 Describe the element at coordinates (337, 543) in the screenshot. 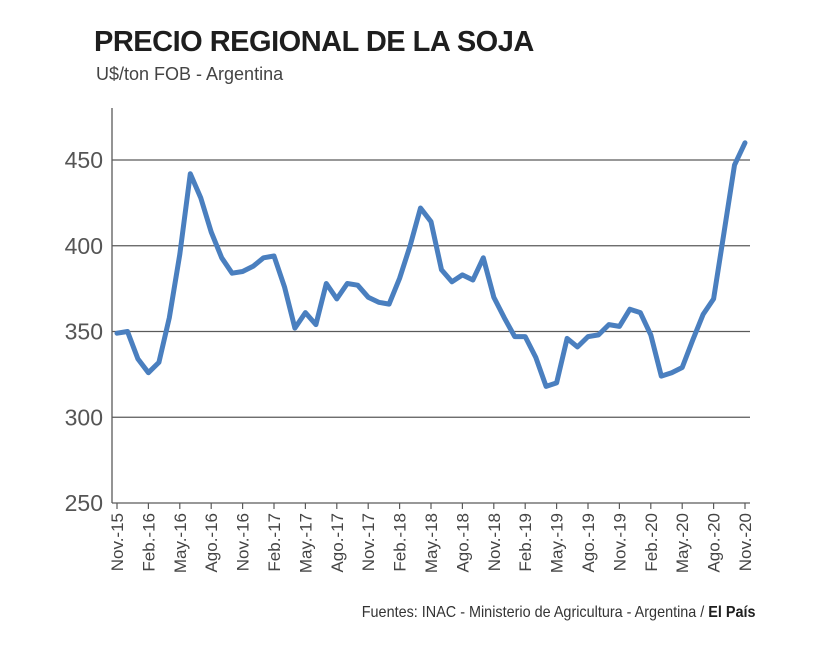

I see `x-tick-label: Ago.-17` at that location.